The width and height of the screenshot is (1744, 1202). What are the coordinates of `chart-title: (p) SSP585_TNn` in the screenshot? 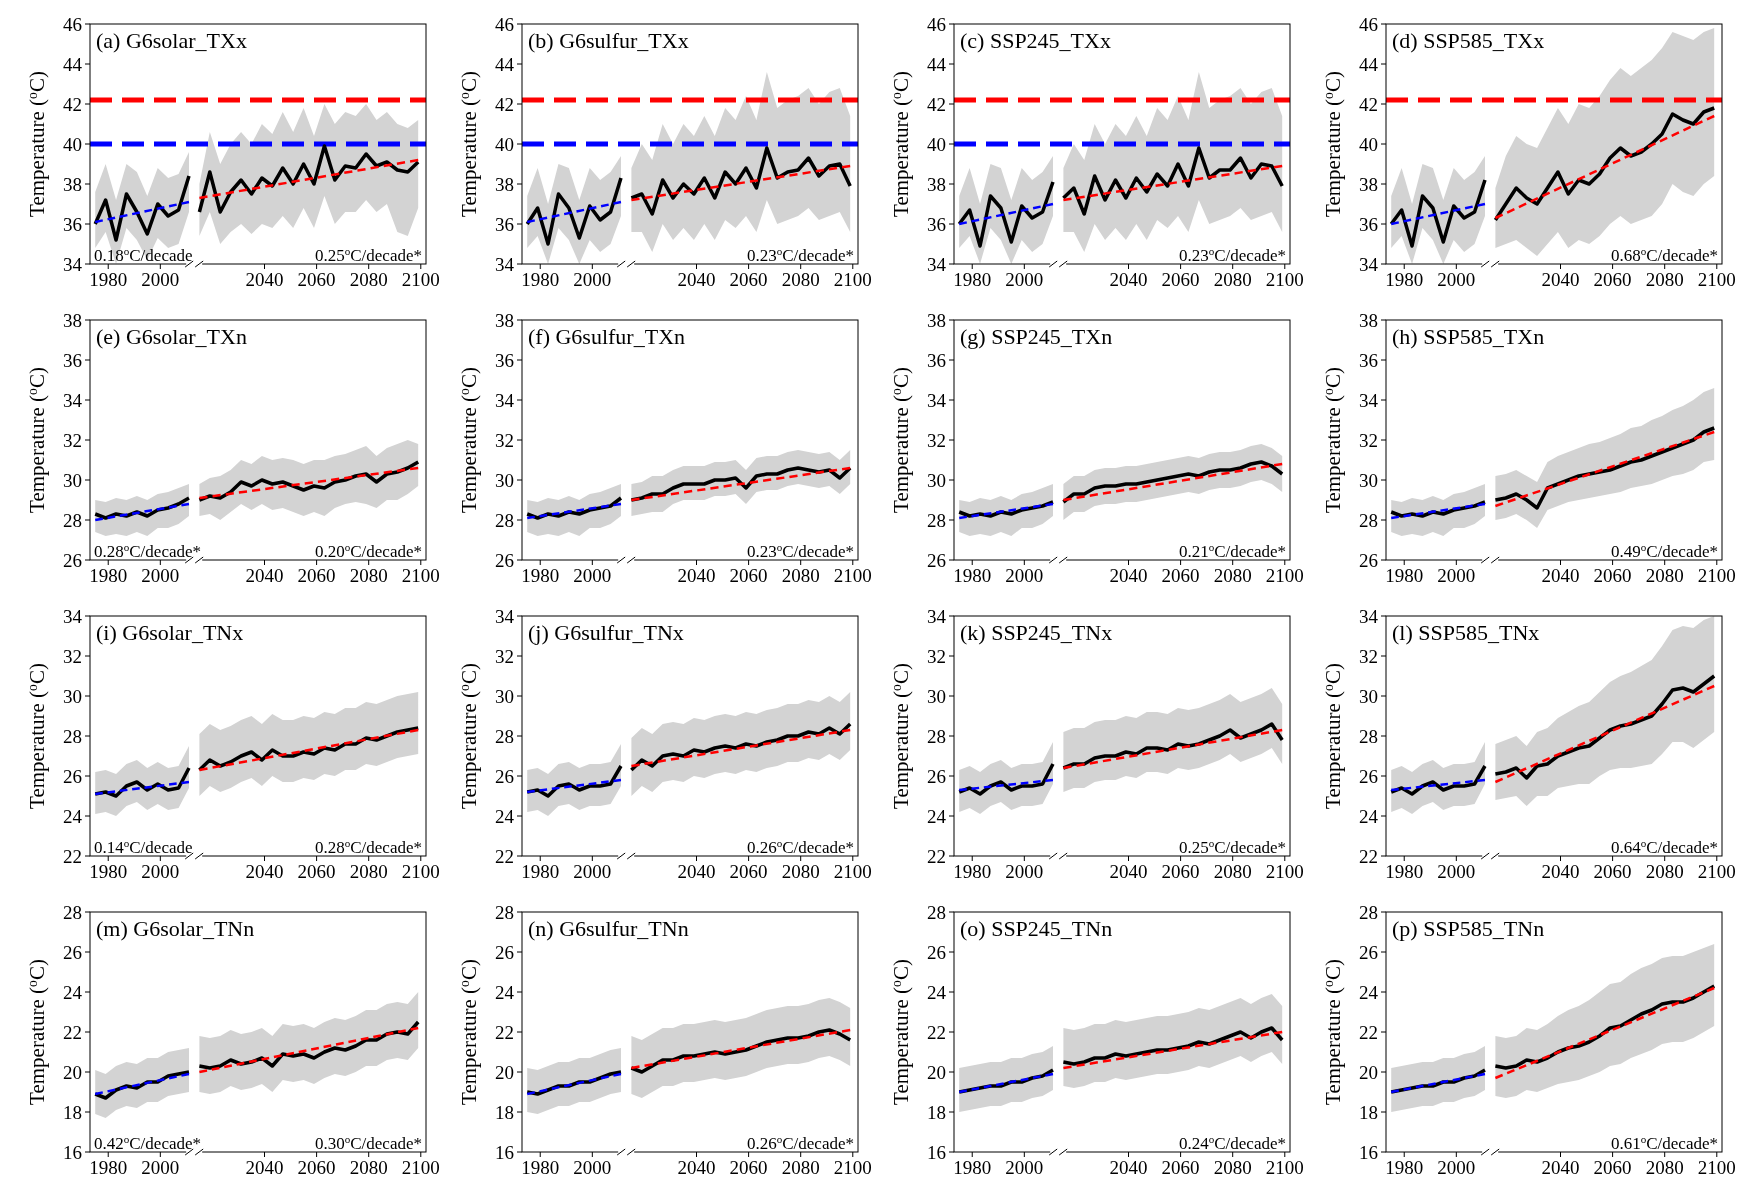 It's located at (1468, 928).